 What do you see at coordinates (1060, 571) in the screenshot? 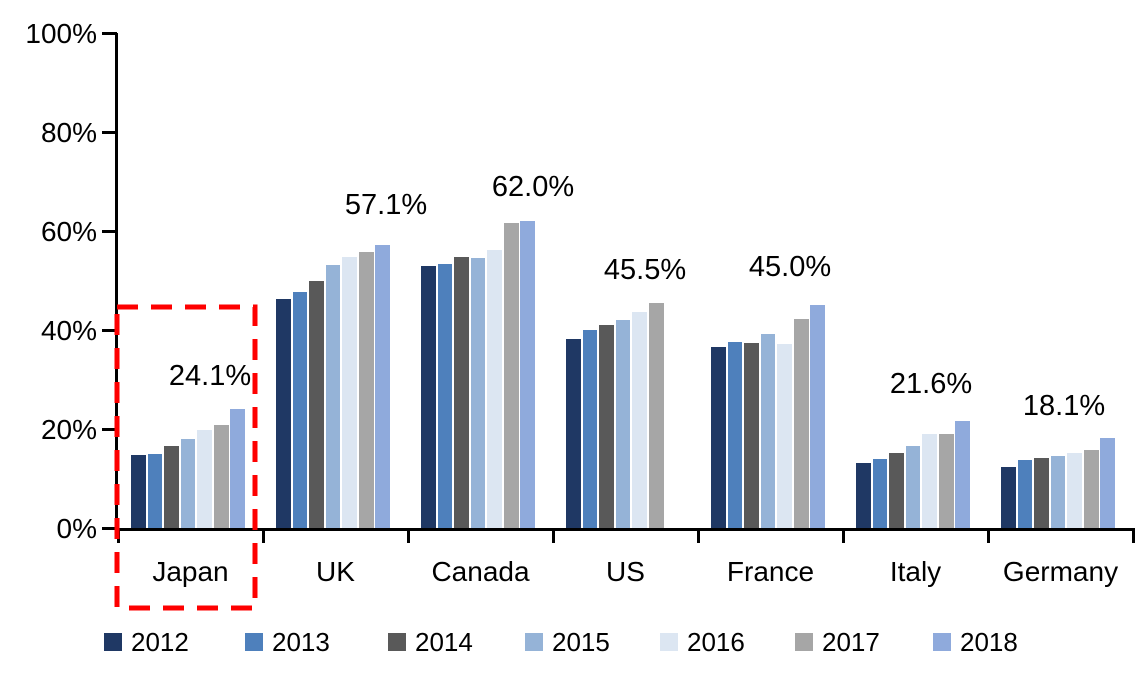
I see `category-label-germany: Germany` at bounding box center [1060, 571].